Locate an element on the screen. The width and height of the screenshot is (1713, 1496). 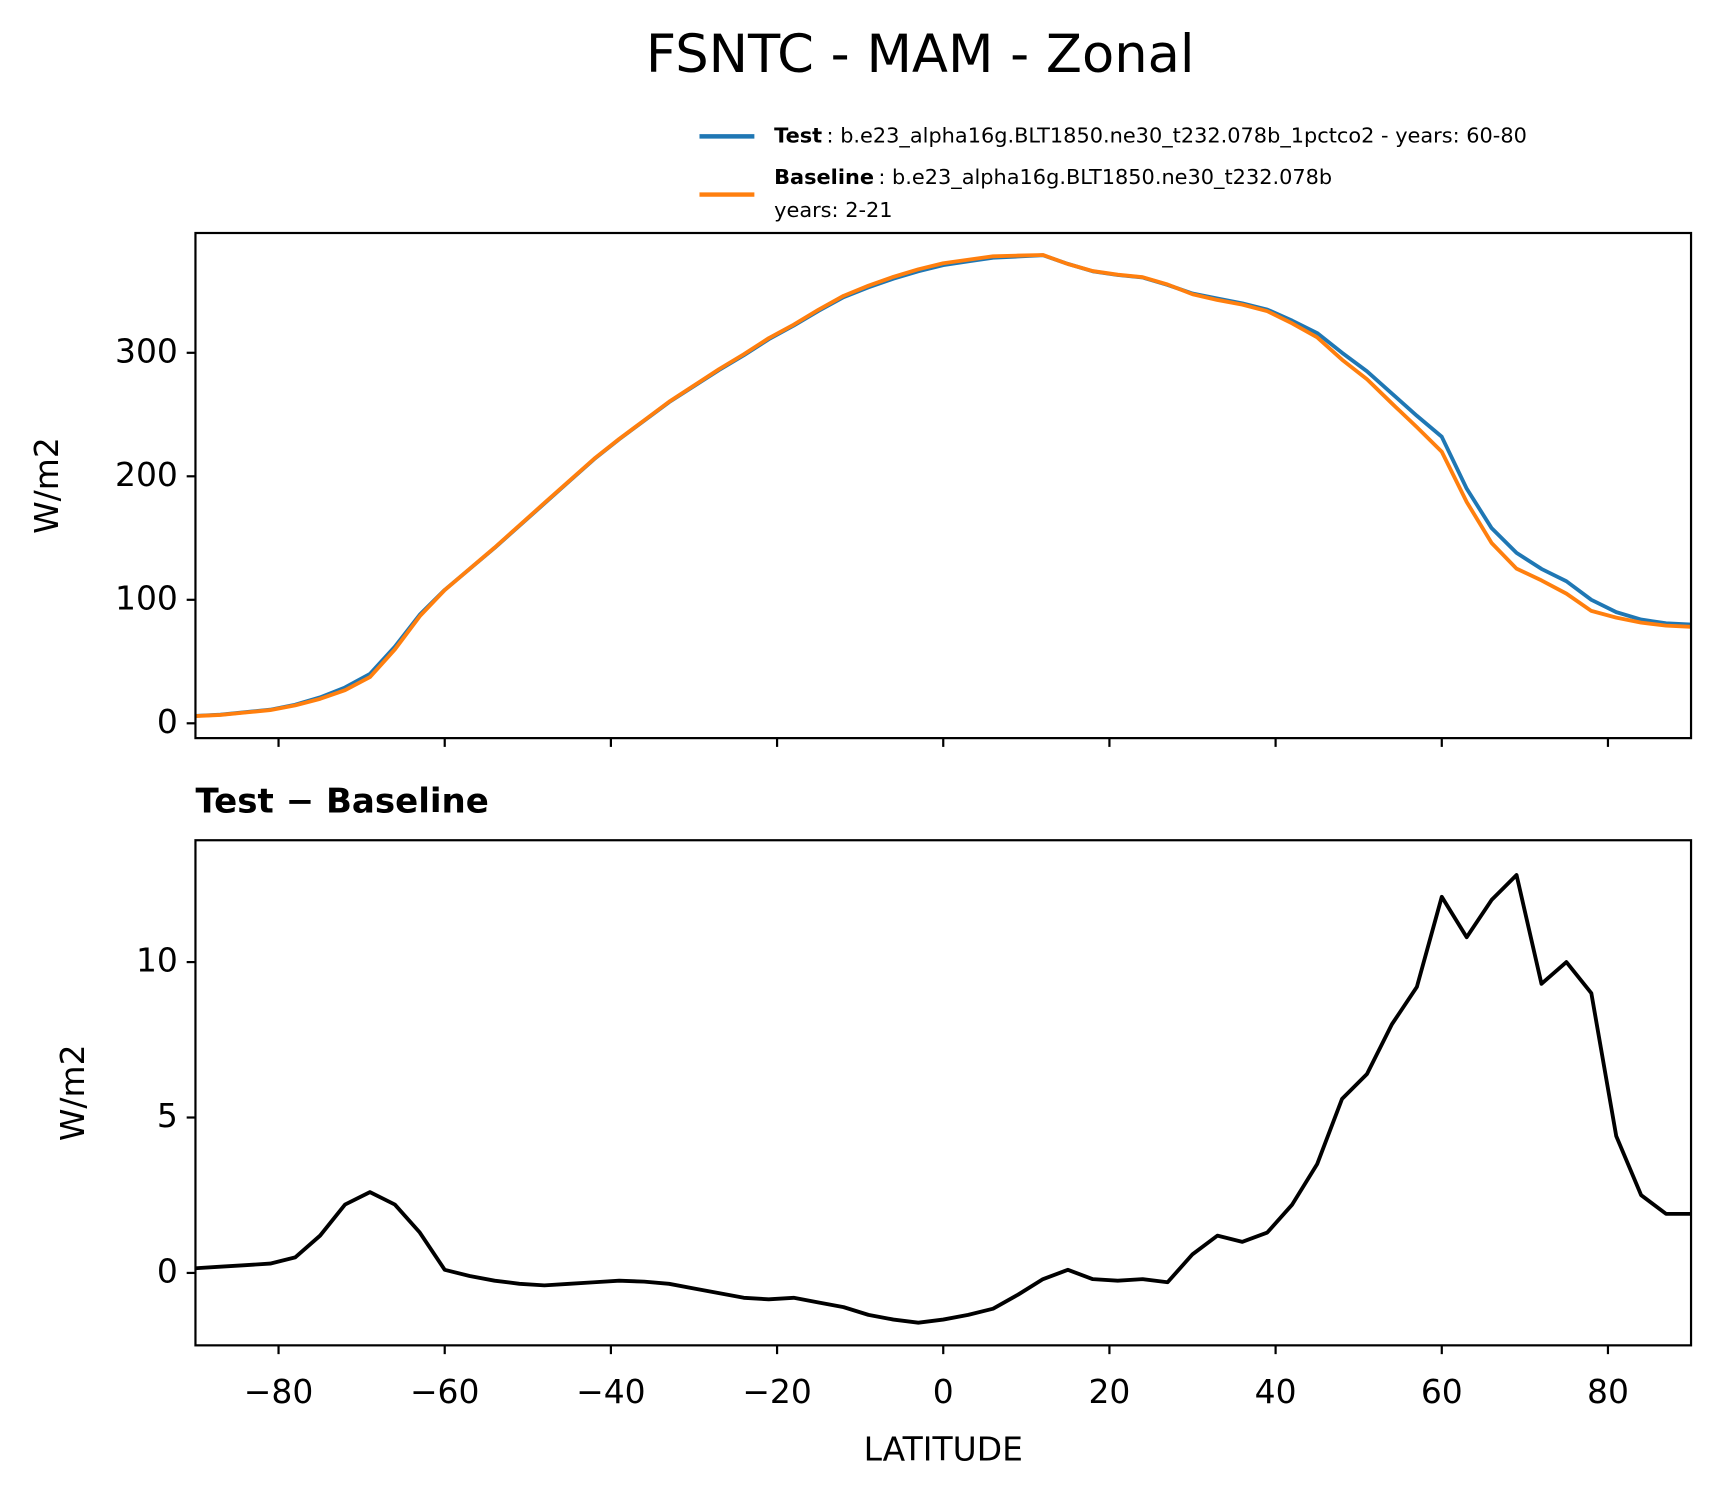
x-tick-label: 20 is located at coordinates (1109, 1391).